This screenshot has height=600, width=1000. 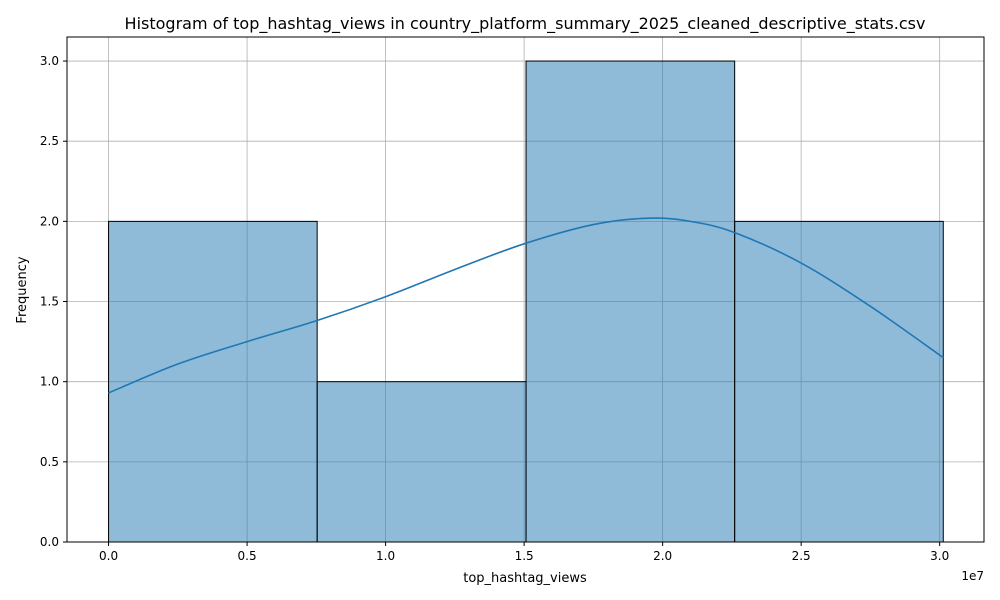 What do you see at coordinates (525, 578) in the screenshot?
I see `x-axis-label: top_hashtag_views` at bounding box center [525, 578].